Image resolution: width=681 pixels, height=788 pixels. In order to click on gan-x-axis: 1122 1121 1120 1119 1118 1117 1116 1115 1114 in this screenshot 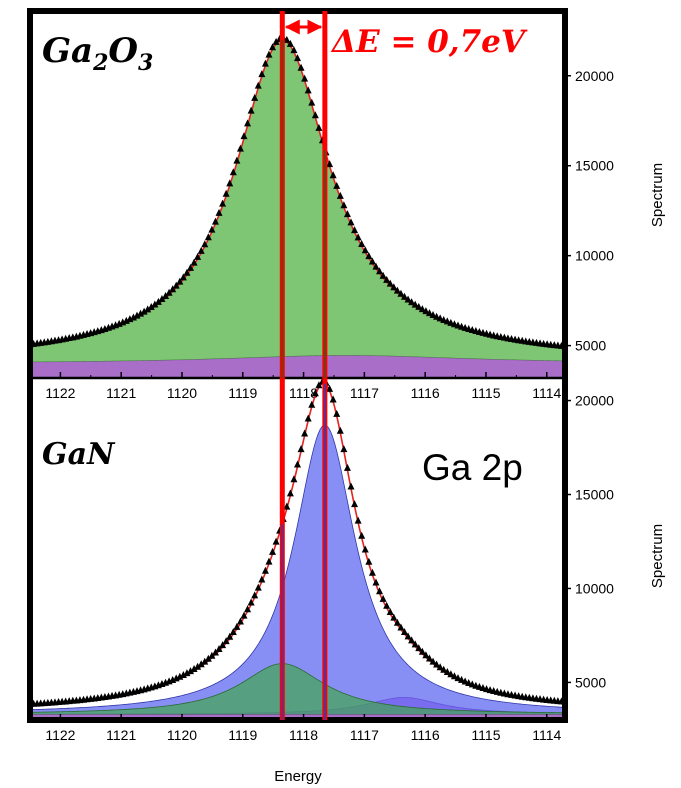, I will do `click(295, 728)`.